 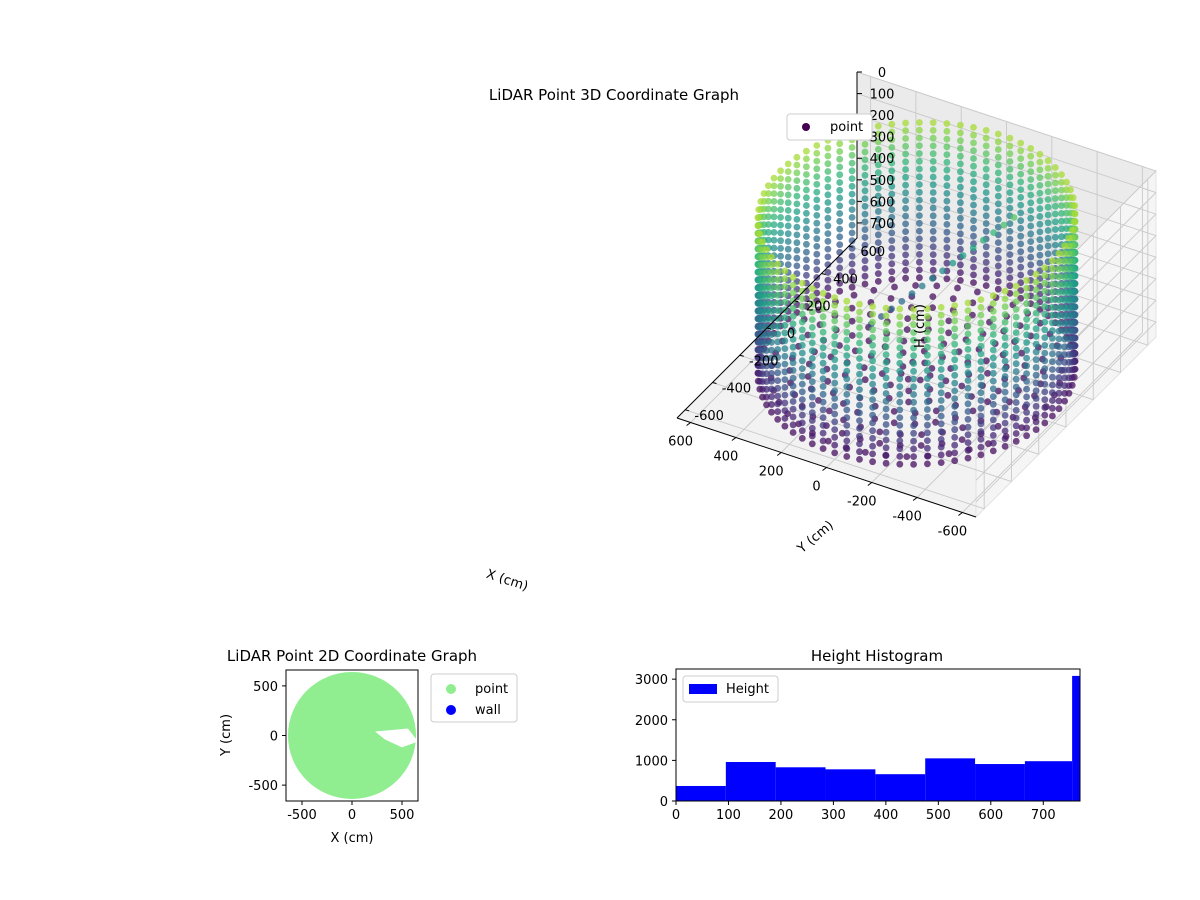 What do you see at coordinates (728, 815) in the screenshot?
I see `x-tick-label: 100` at bounding box center [728, 815].